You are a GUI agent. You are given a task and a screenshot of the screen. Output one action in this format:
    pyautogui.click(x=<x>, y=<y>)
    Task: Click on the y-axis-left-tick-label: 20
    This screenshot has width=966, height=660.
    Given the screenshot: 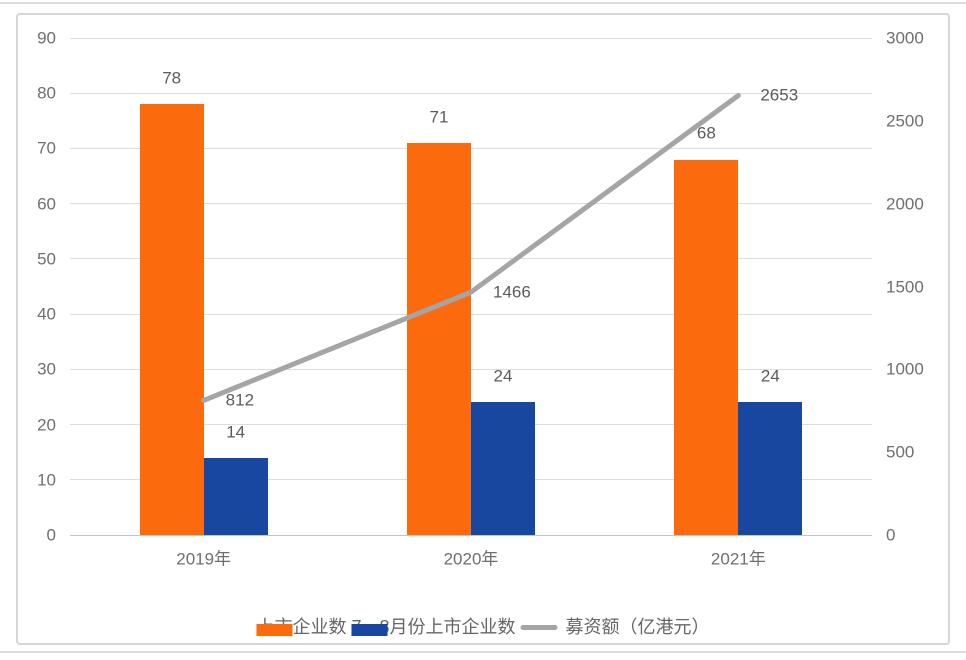 What is the action you would take?
    pyautogui.click(x=46, y=425)
    